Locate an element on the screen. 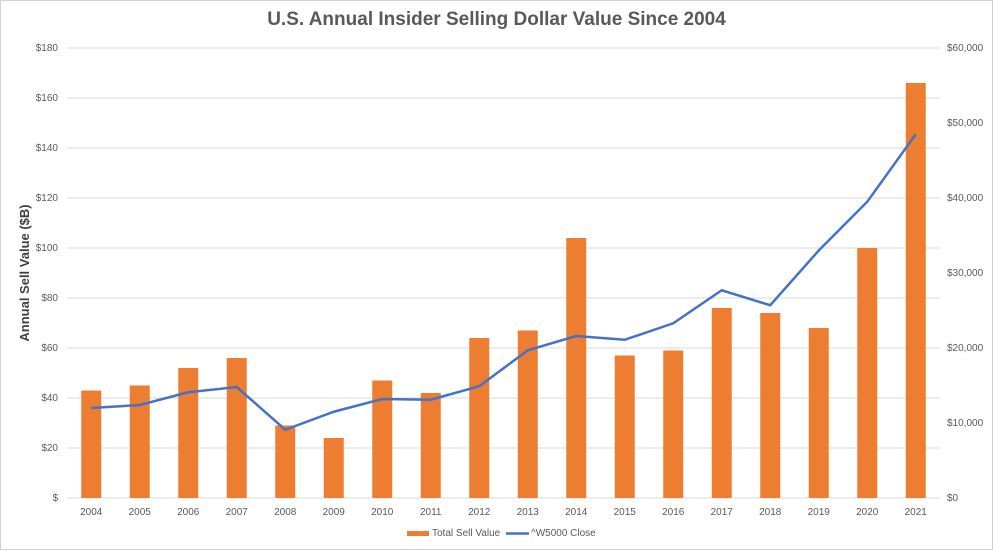 This screenshot has width=993, height=551. x-tick-label: 2005 is located at coordinates (140, 512).